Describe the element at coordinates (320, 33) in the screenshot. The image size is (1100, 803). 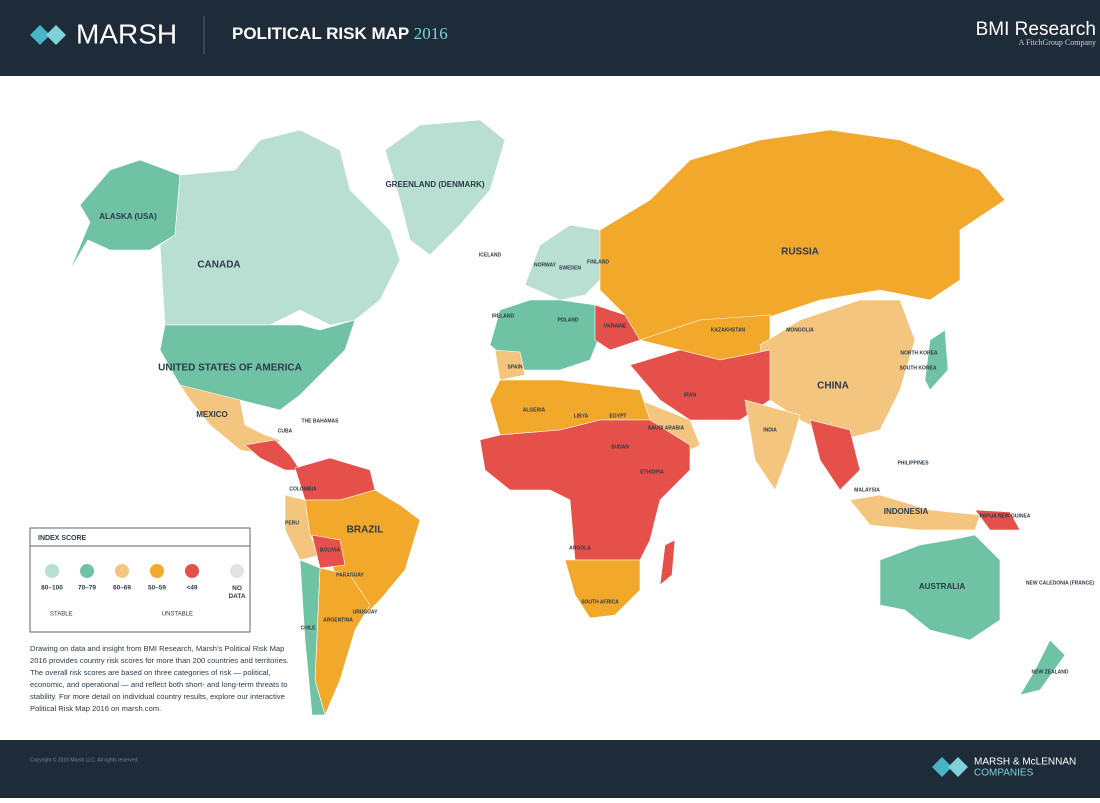
I see `title: POLITICAL RISK MAP` at that location.